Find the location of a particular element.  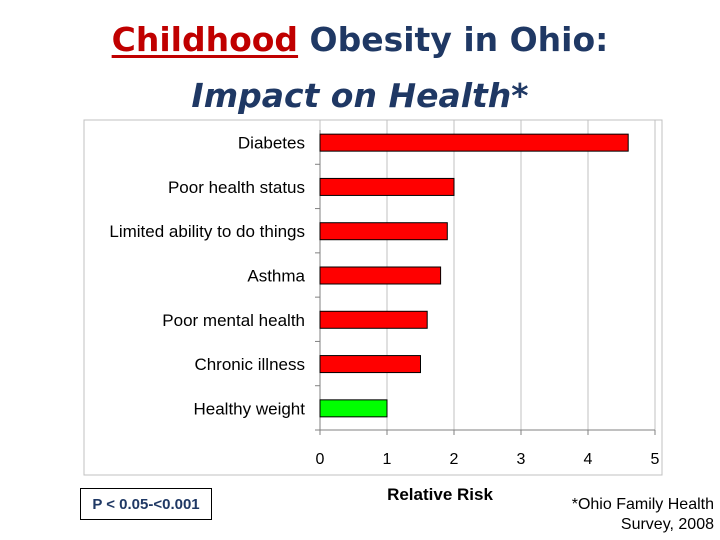

source-line-2: Survey, 2008 is located at coordinates (667, 524).